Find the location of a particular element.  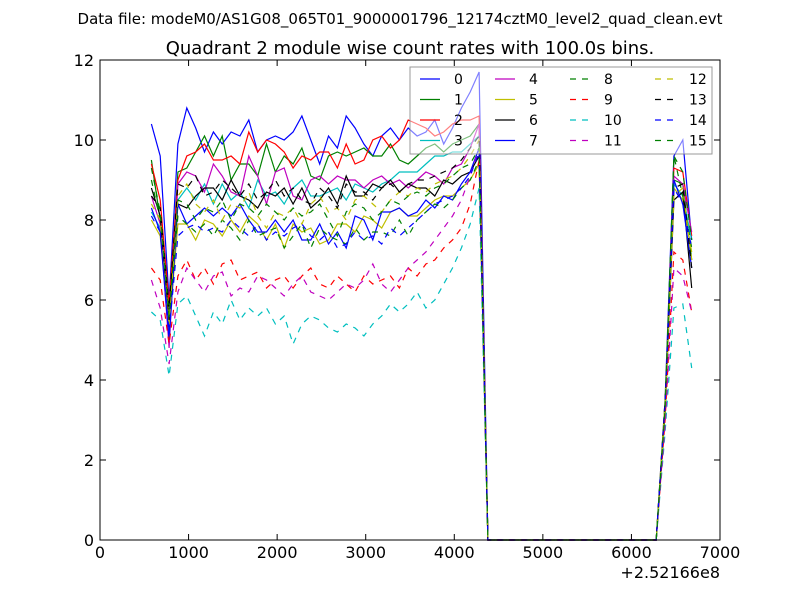

x-tick-label: 0 is located at coordinates (100, 552).